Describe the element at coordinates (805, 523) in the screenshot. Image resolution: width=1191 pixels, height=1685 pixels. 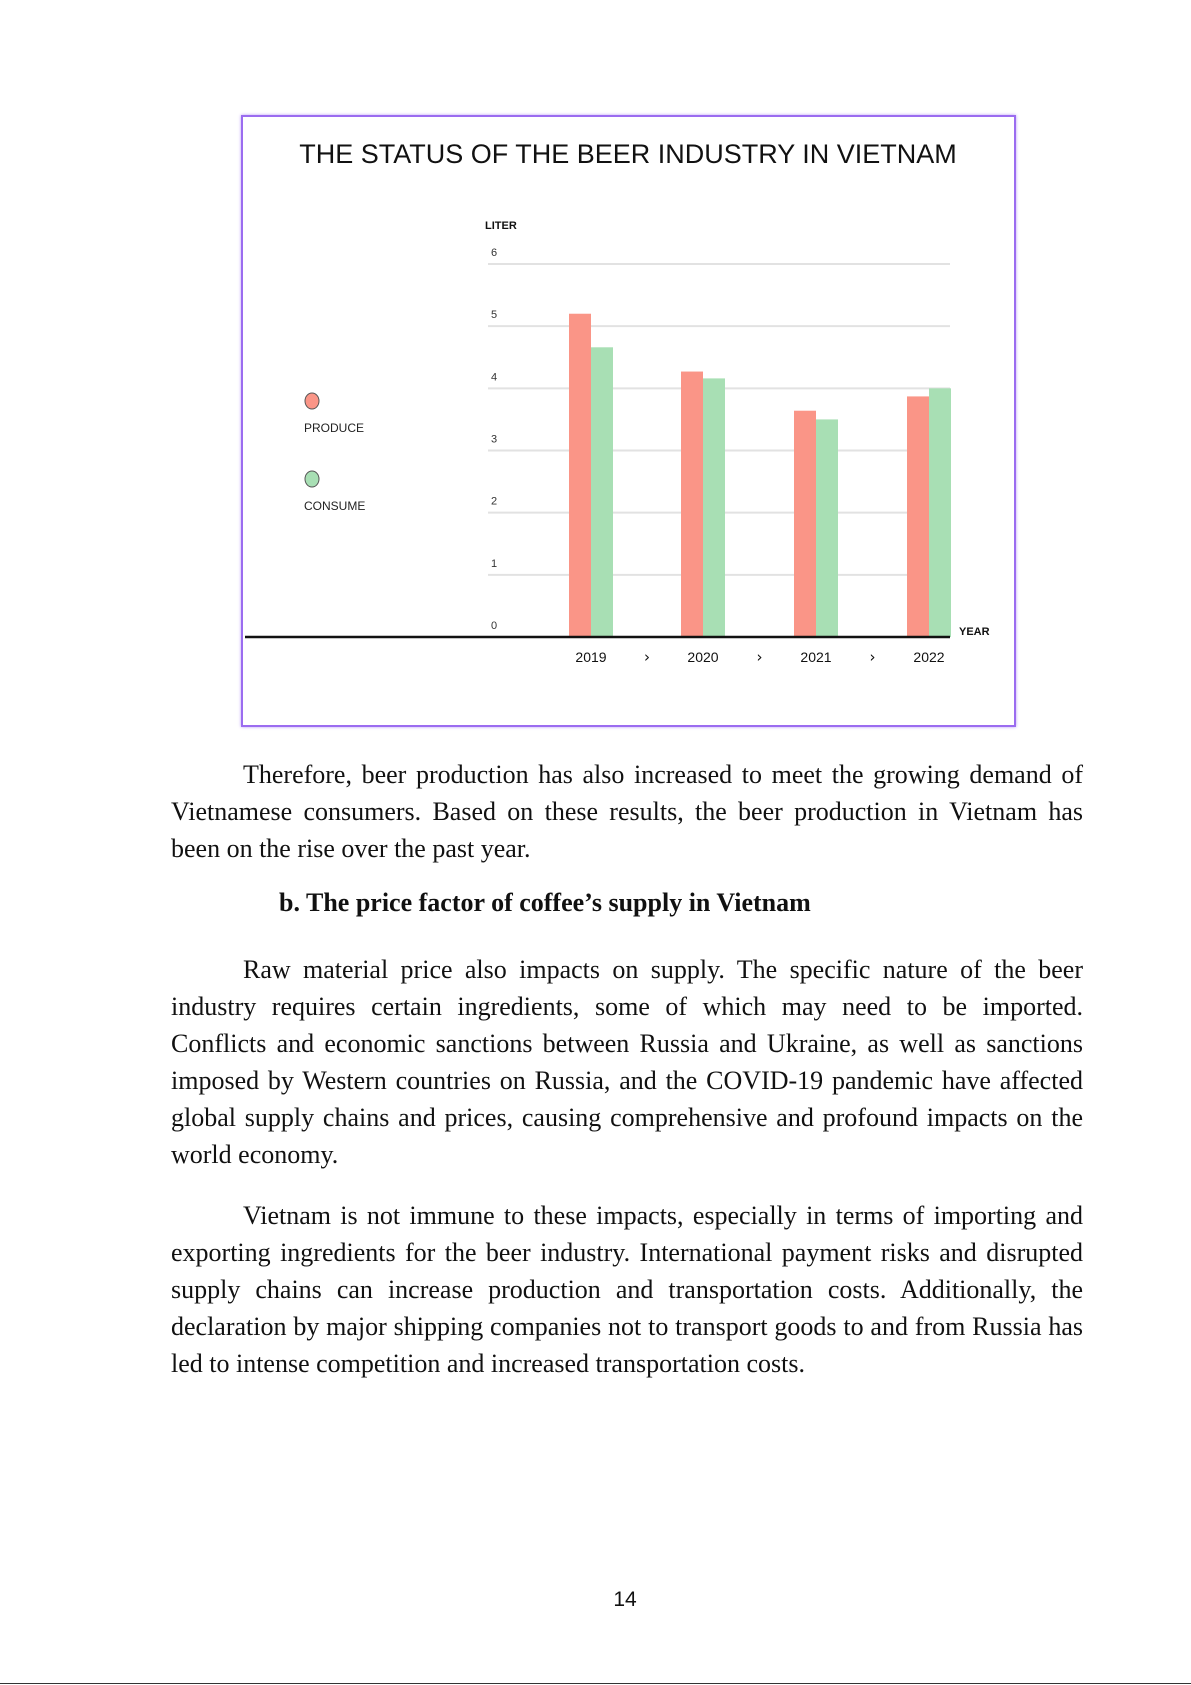
I see `bar-produce-2021` at that location.